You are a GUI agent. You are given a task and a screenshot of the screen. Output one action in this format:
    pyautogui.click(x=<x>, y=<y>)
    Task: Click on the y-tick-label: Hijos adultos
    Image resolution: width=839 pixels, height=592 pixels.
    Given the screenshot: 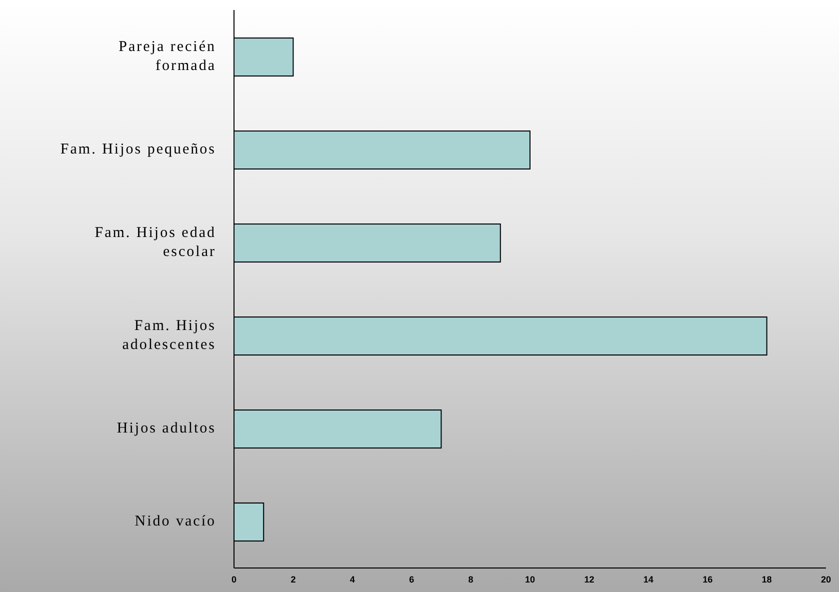 What is the action you would take?
    pyautogui.click(x=166, y=428)
    